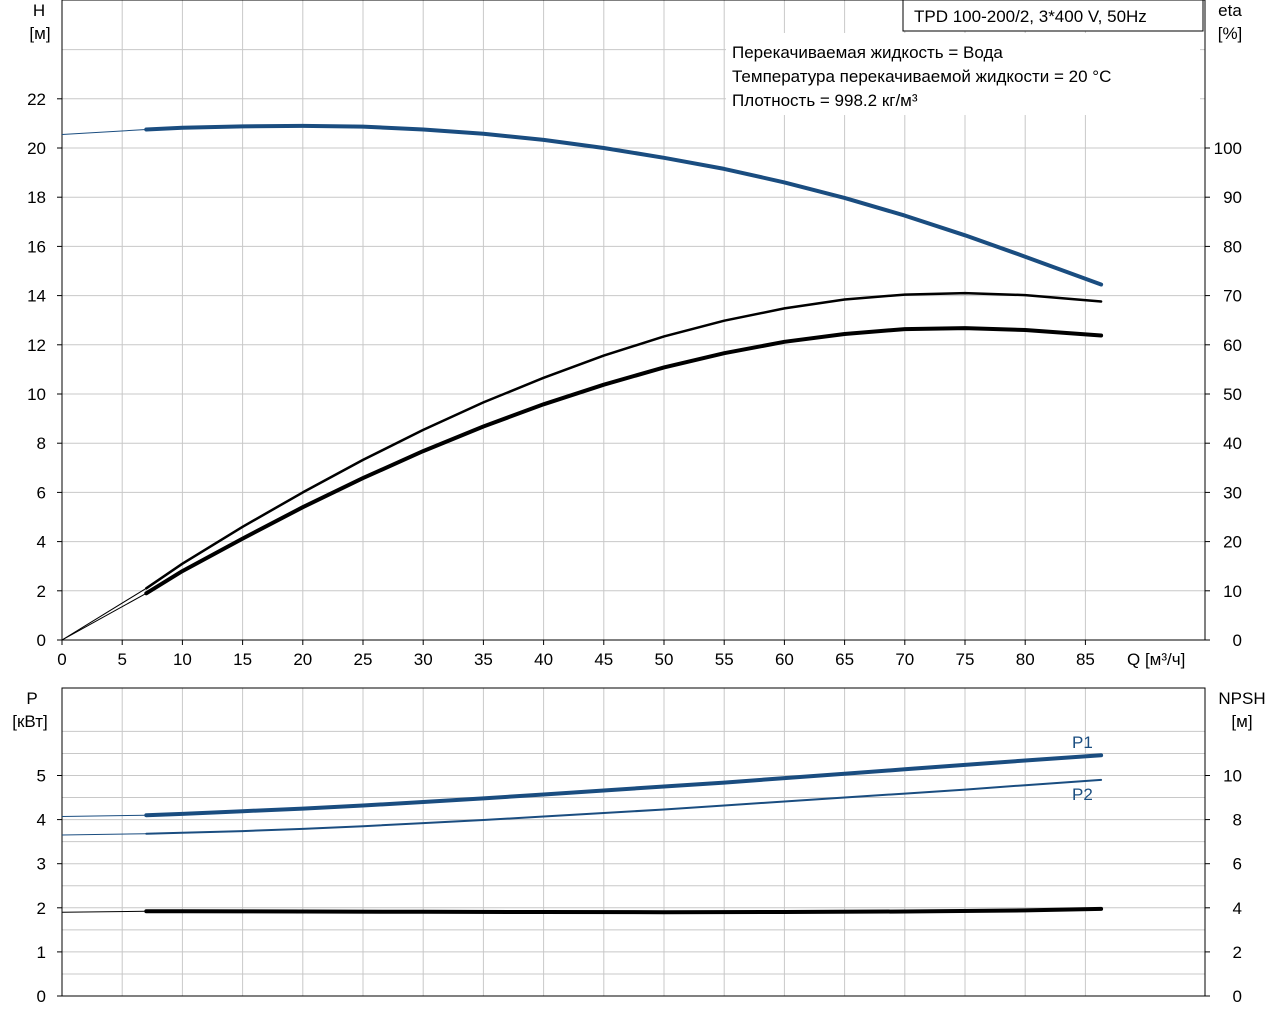 The image size is (1280, 1029). What do you see at coordinates (1237, 996) in the screenshot?
I see `bottom-right-tick-label: 0` at bounding box center [1237, 996].